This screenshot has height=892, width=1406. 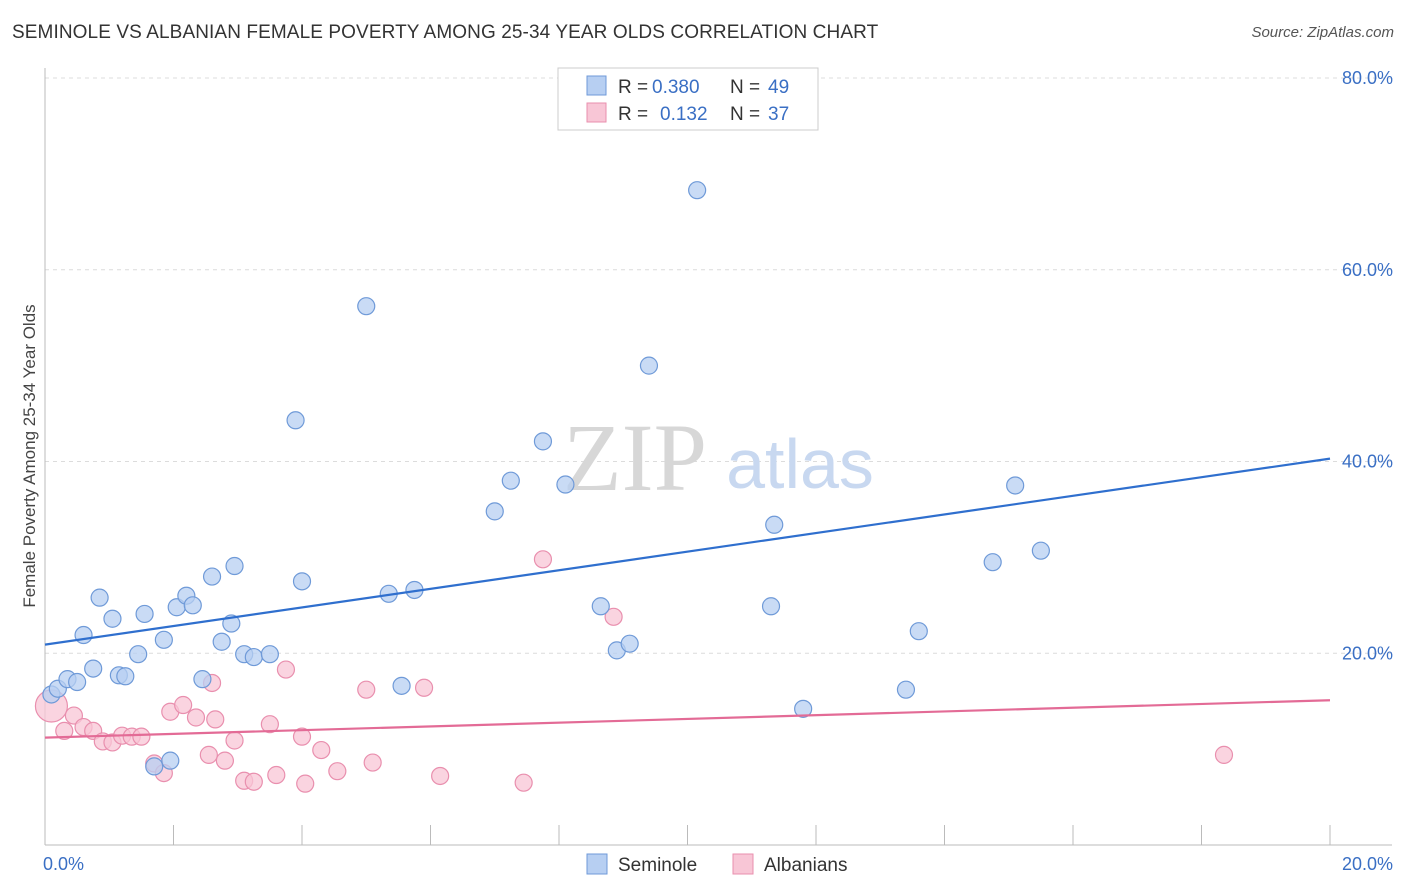 I want to click on watermark-atlas: atlas, so click(x=800, y=464).